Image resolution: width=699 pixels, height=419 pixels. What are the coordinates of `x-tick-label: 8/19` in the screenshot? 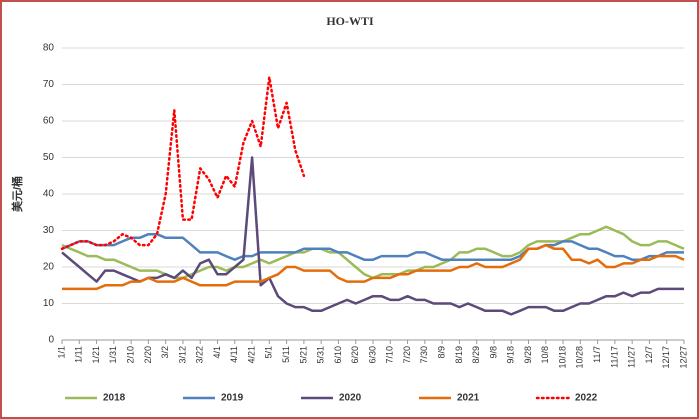 It's located at (459, 355).